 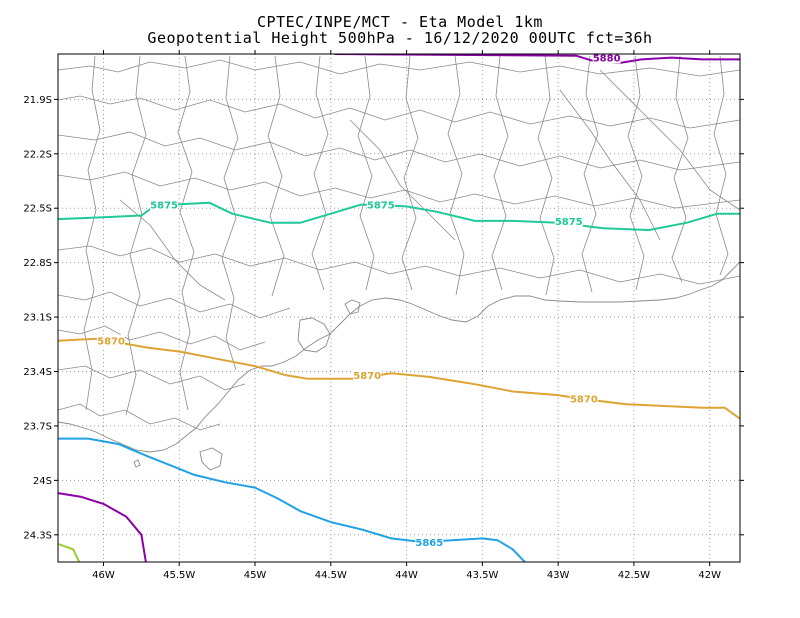 I want to click on contour-5880-label: 5880, so click(x=606, y=58).